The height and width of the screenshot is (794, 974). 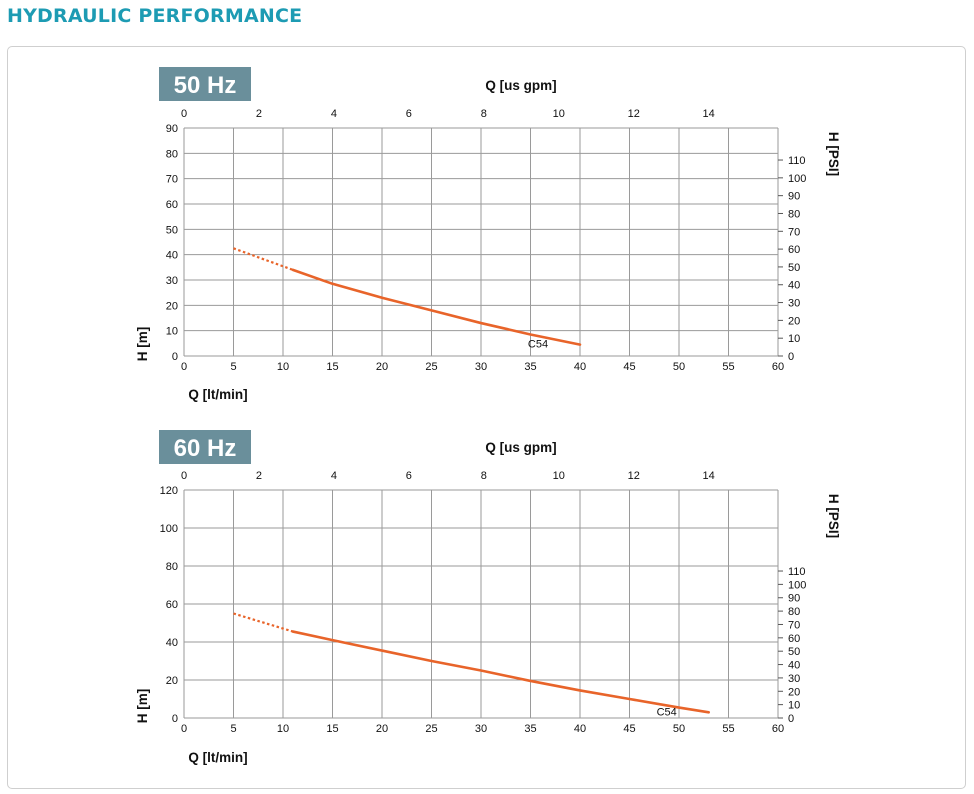 I want to click on left-tick-label: 120, so click(x=169, y=491).